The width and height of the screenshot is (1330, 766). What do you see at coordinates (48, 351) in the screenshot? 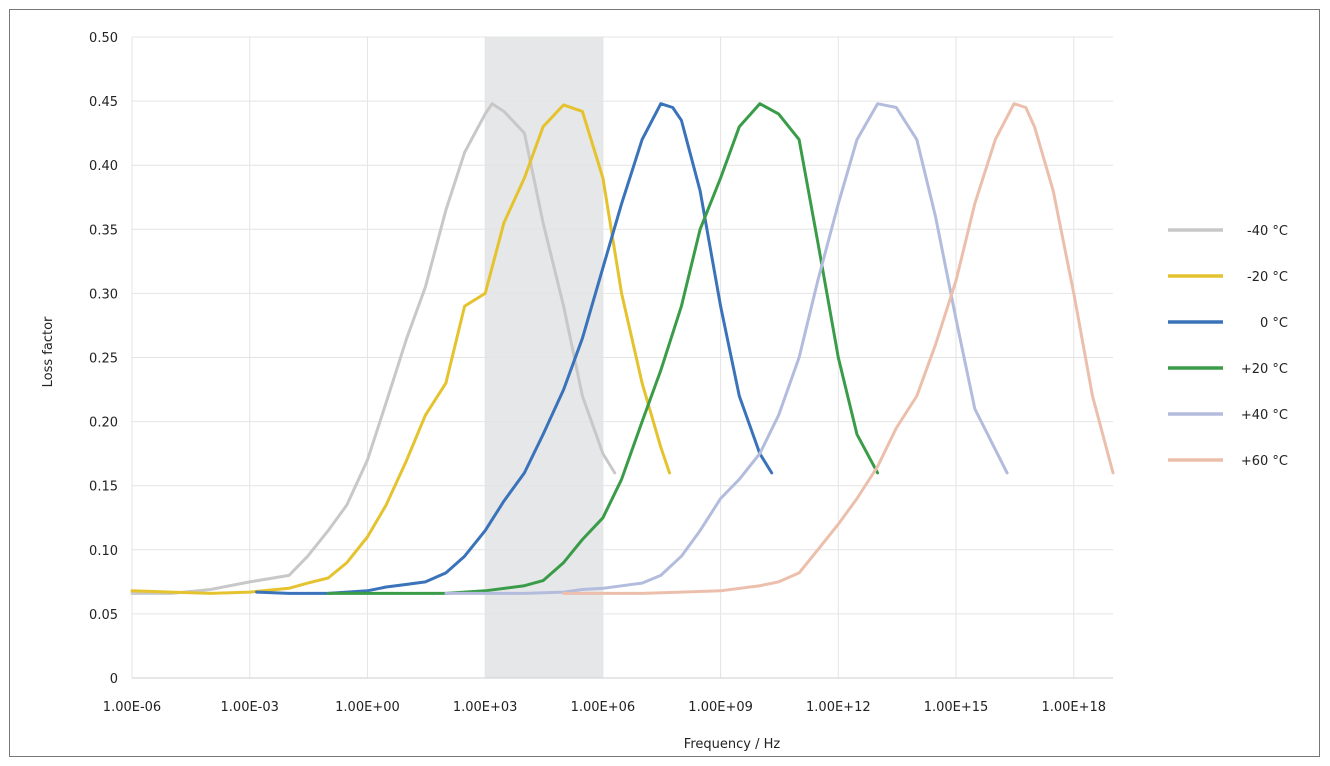
I see `y-axis-title: Loss factor` at bounding box center [48, 351].